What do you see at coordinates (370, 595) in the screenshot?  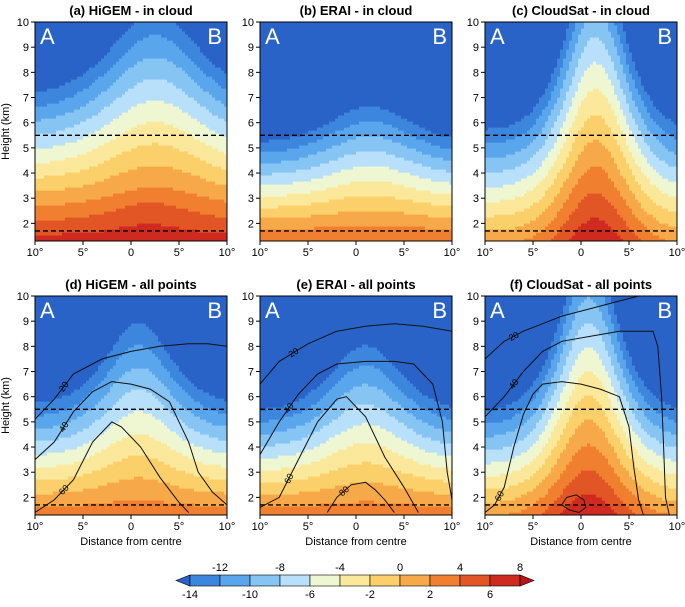 I see `colorbar-label-bottom: -2` at bounding box center [370, 595].